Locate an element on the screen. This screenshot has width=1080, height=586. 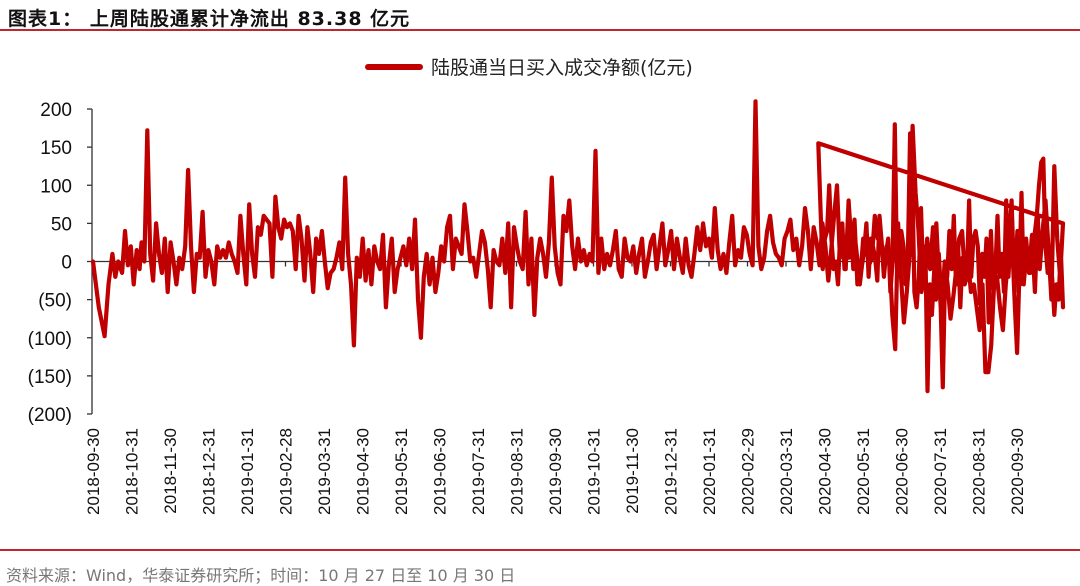
x-tick-label: 2019-12-31 is located at coordinates (671, 471).